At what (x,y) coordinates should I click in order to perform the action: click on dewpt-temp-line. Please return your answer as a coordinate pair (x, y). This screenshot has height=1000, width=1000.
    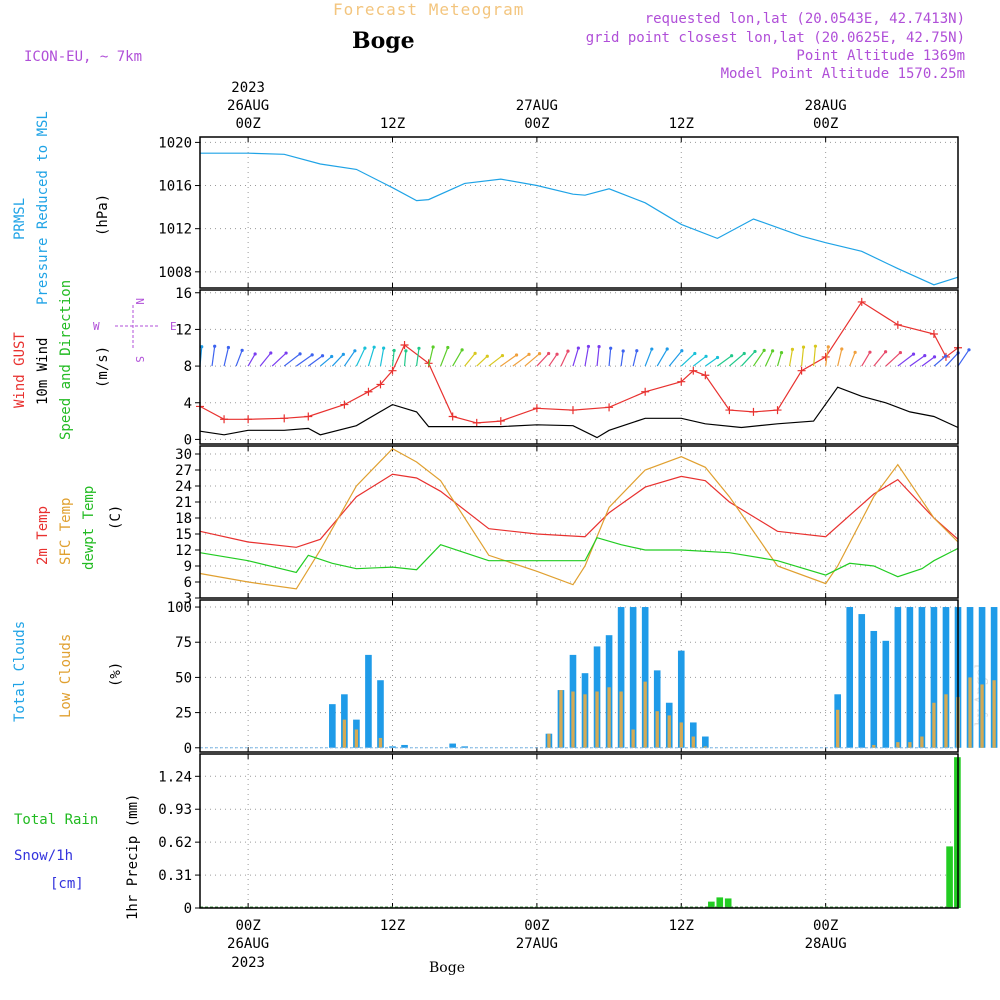
    Looking at the image, I should click on (579, 557).